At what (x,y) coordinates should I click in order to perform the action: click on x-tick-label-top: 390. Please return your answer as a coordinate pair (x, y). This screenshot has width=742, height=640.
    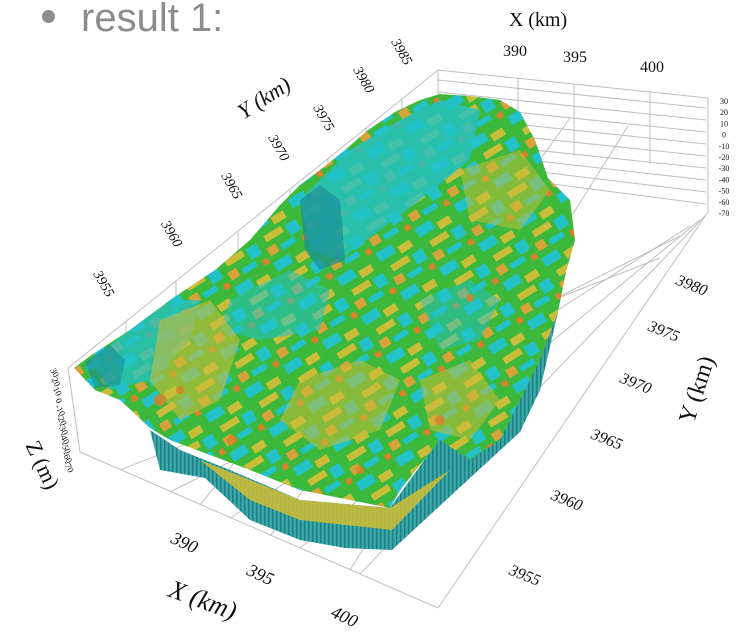
    Looking at the image, I should click on (515, 51).